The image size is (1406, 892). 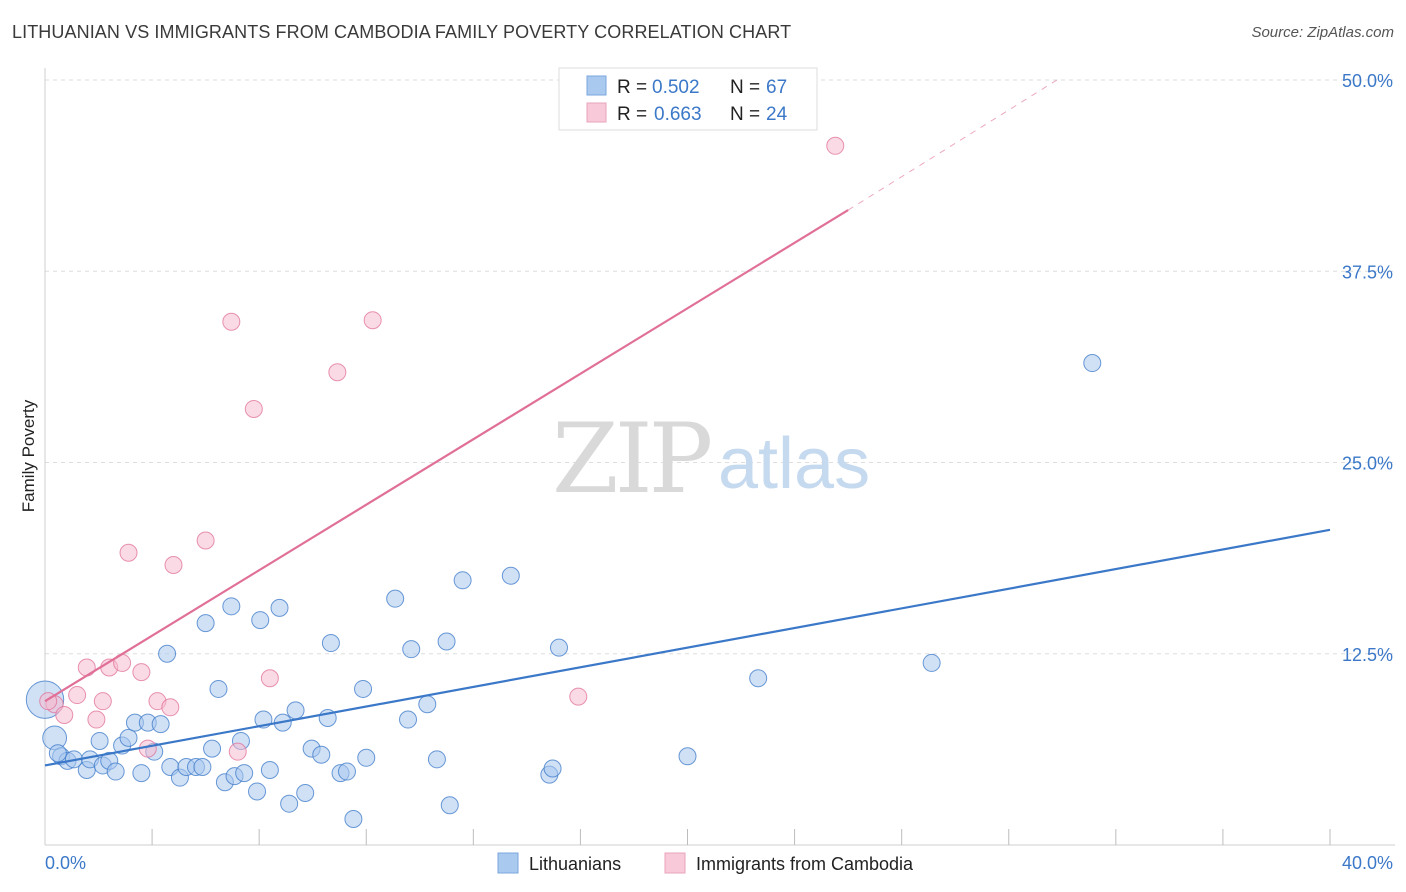 I want to click on bottom-legend-label-cambodia: Immigrants from Cambodia, so click(x=805, y=864).